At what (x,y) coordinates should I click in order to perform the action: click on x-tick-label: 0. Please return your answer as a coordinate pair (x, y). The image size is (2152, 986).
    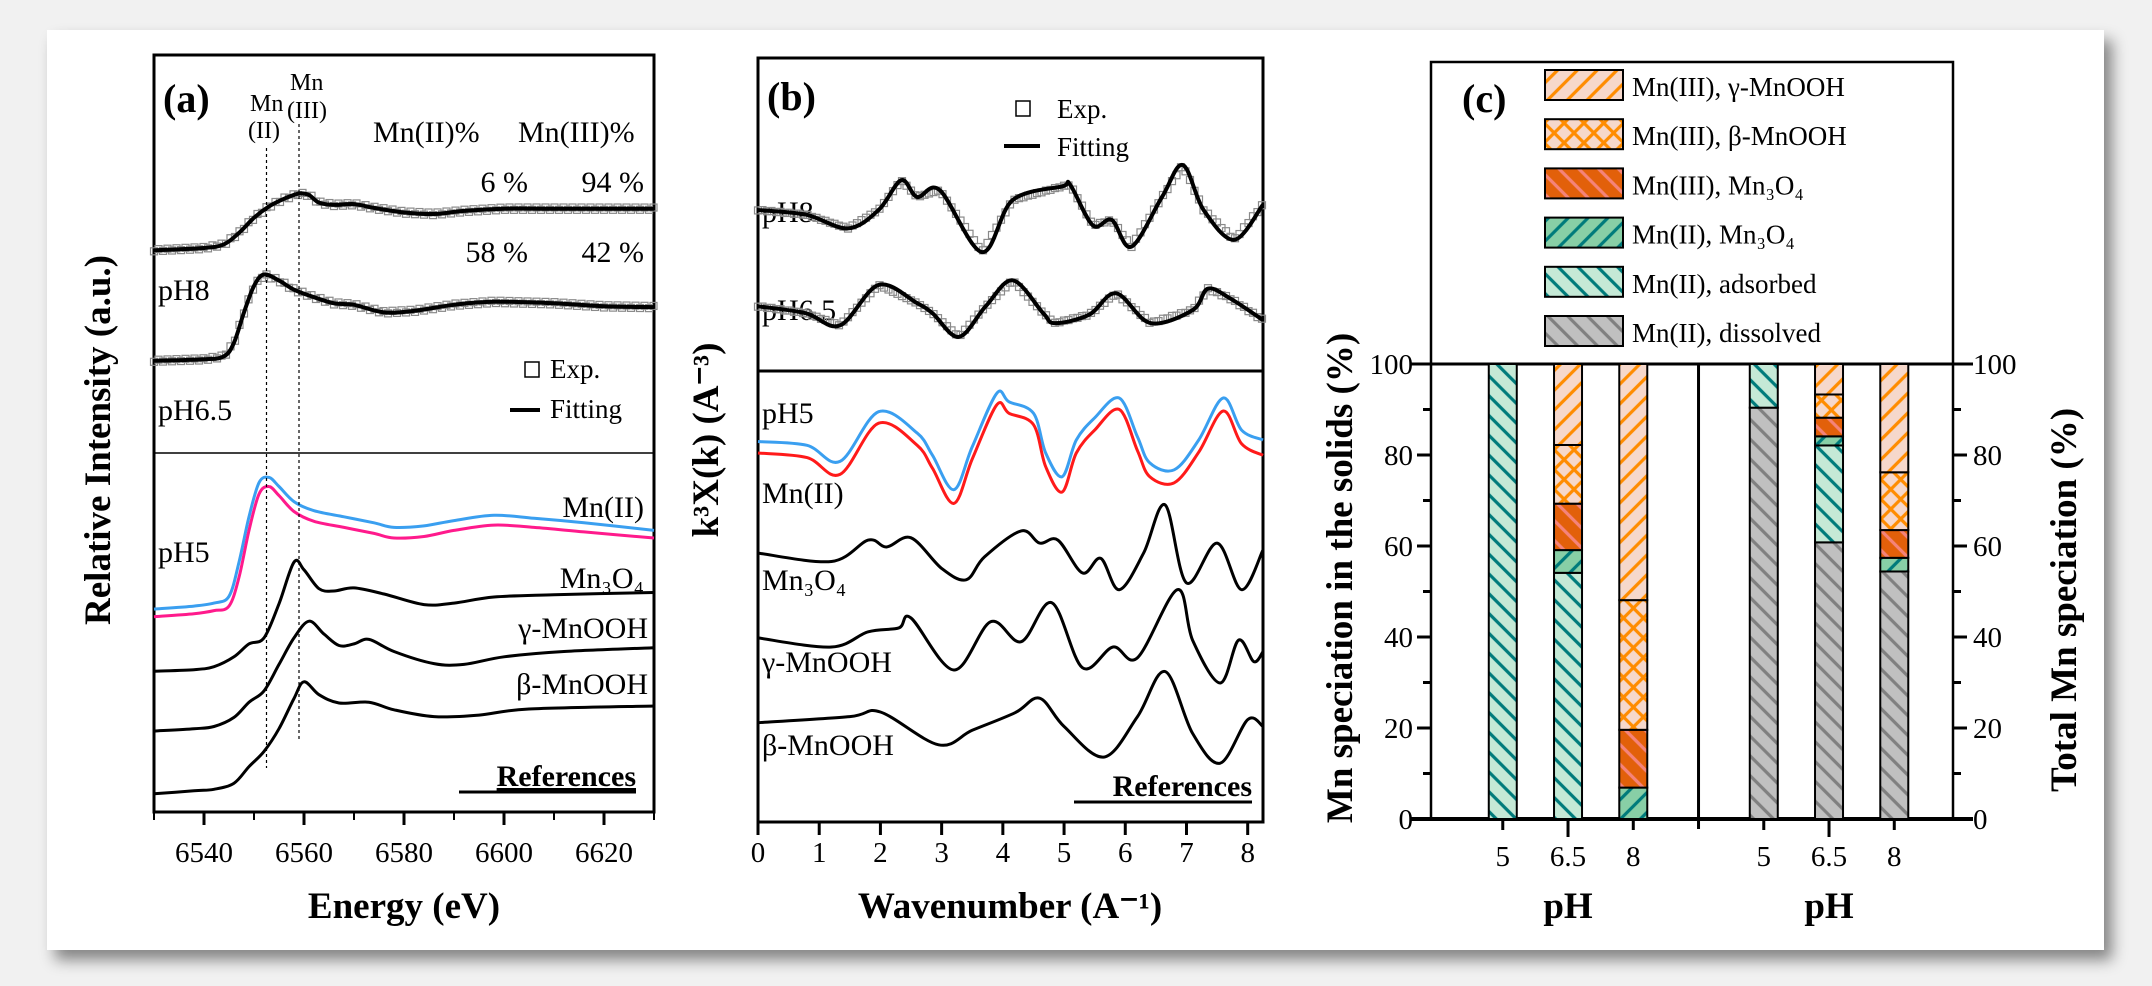
    Looking at the image, I should click on (758, 853).